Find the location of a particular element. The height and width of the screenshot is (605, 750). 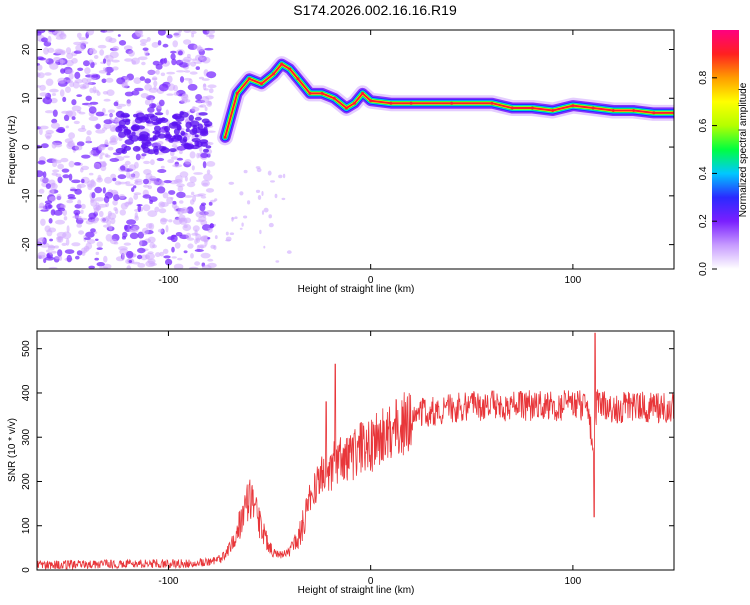

x-tick-label: 100 is located at coordinates (573, 581).